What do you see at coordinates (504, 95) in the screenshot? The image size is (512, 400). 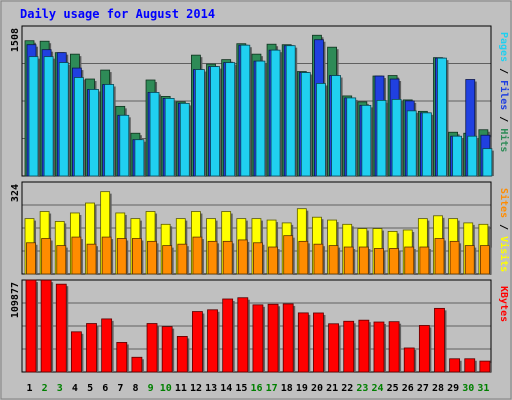 I see `legend-files: Files` at bounding box center [504, 95].